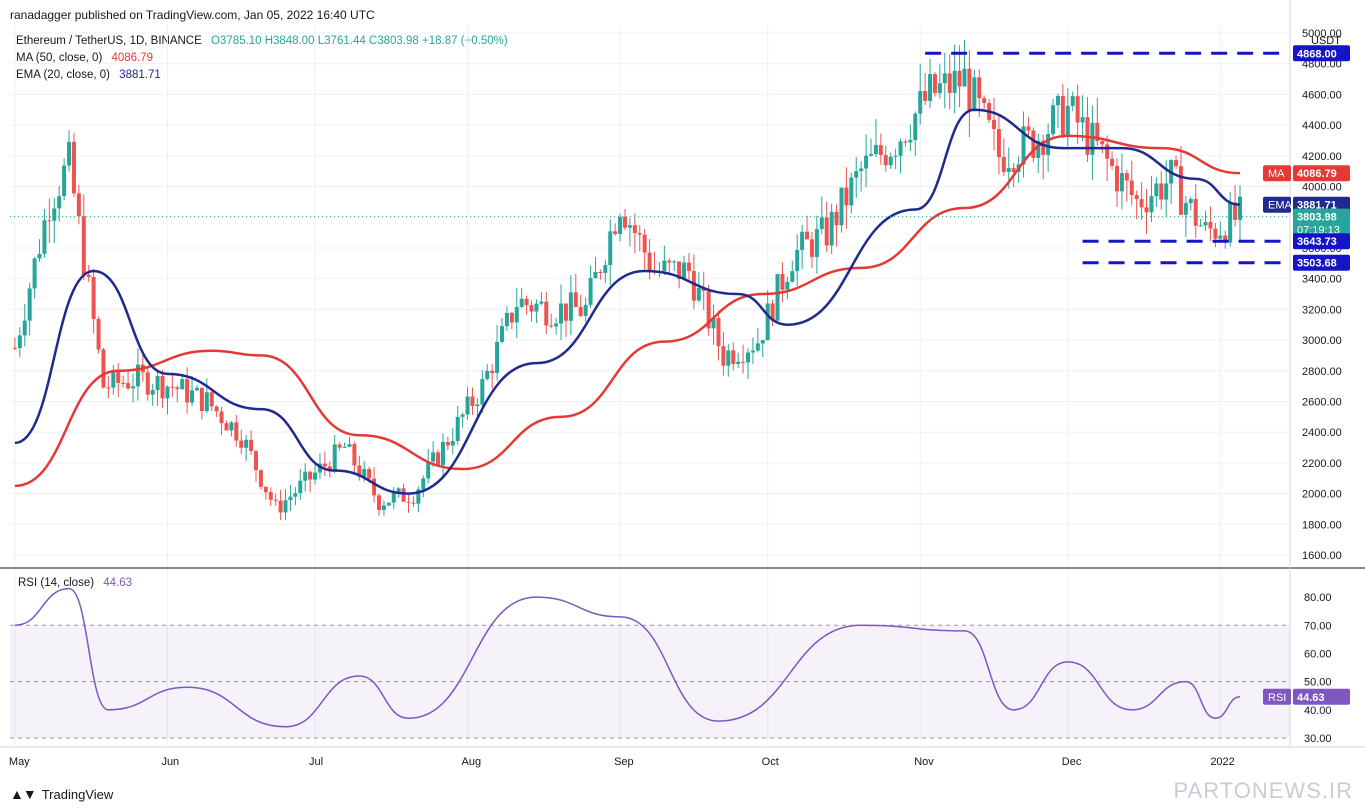 This screenshot has width=1365, height=811. What do you see at coordinates (84, 58) in the screenshot?
I see `ma-legend: MA (50, close, 0) 4086.79` at bounding box center [84, 58].